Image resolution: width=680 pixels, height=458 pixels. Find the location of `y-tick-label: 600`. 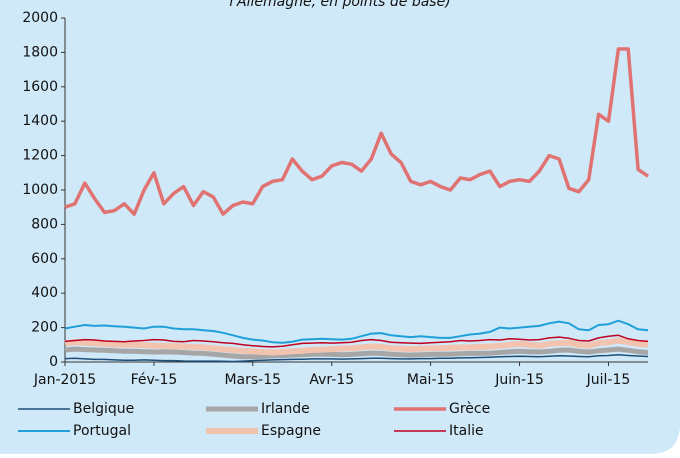

y-tick-label: 600 is located at coordinates (44, 259).